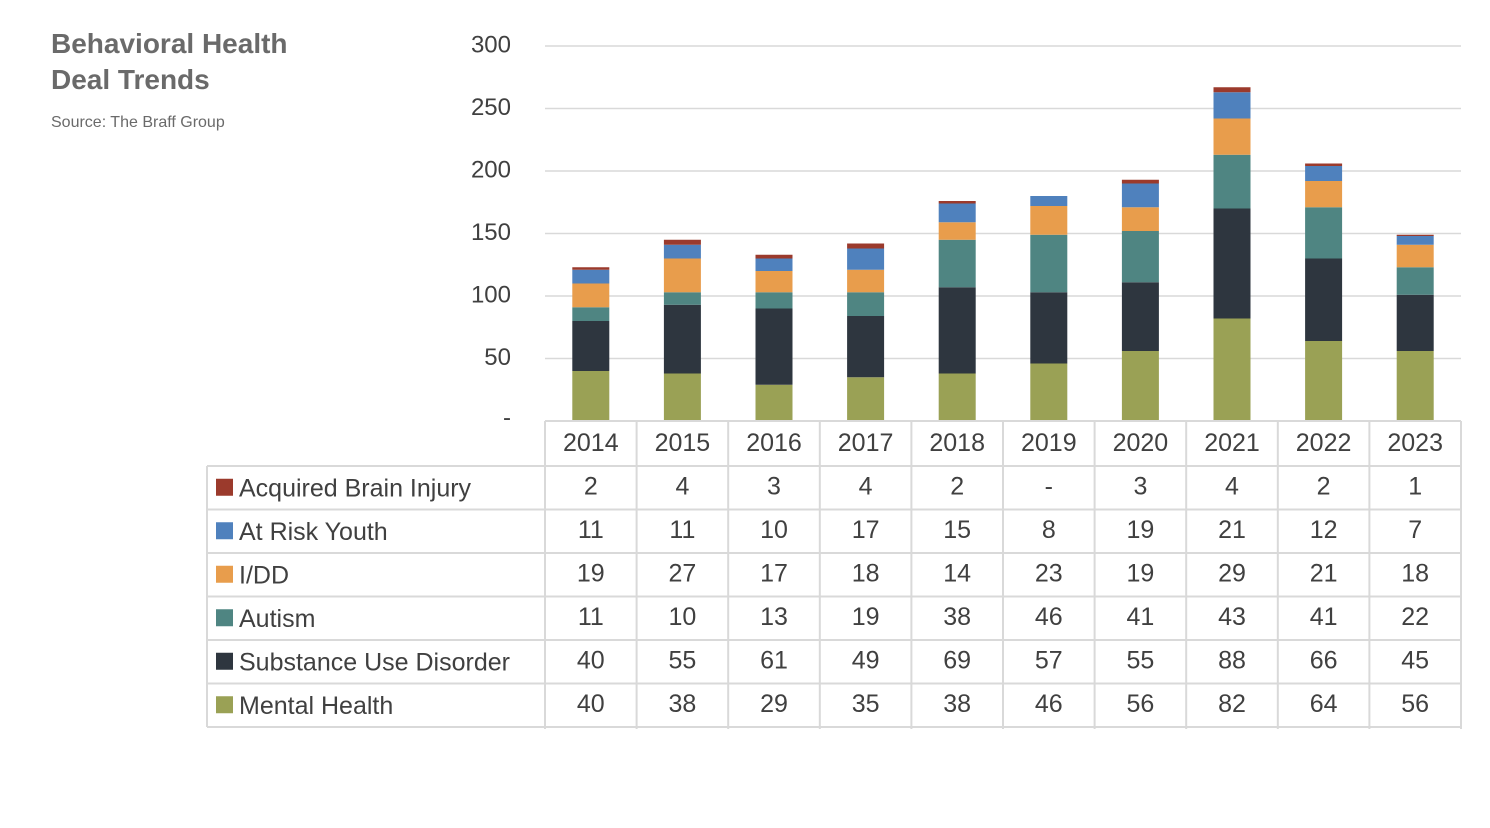 The image size is (1490, 828). What do you see at coordinates (1049, 486) in the screenshot?
I see `data-label-acquired-brain-injury-2019: -` at bounding box center [1049, 486].